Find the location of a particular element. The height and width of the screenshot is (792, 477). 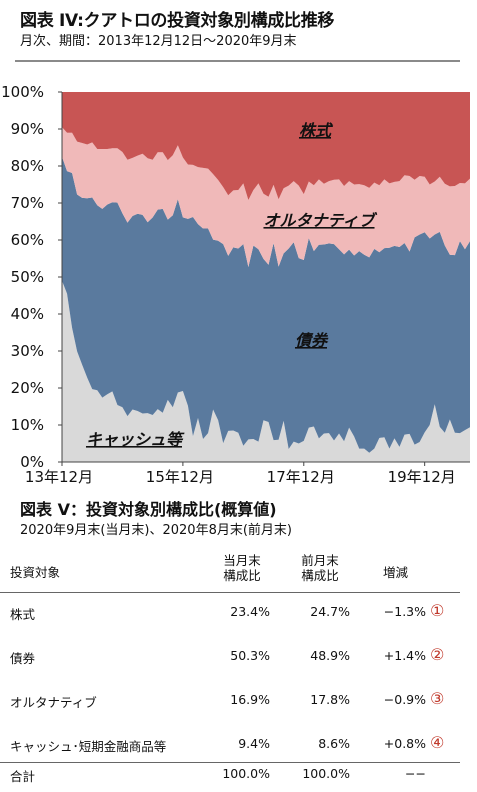

table-row: オルタナティブ 16.9% 17.8% −0.9% ③ is located at coordinates (238, 700).